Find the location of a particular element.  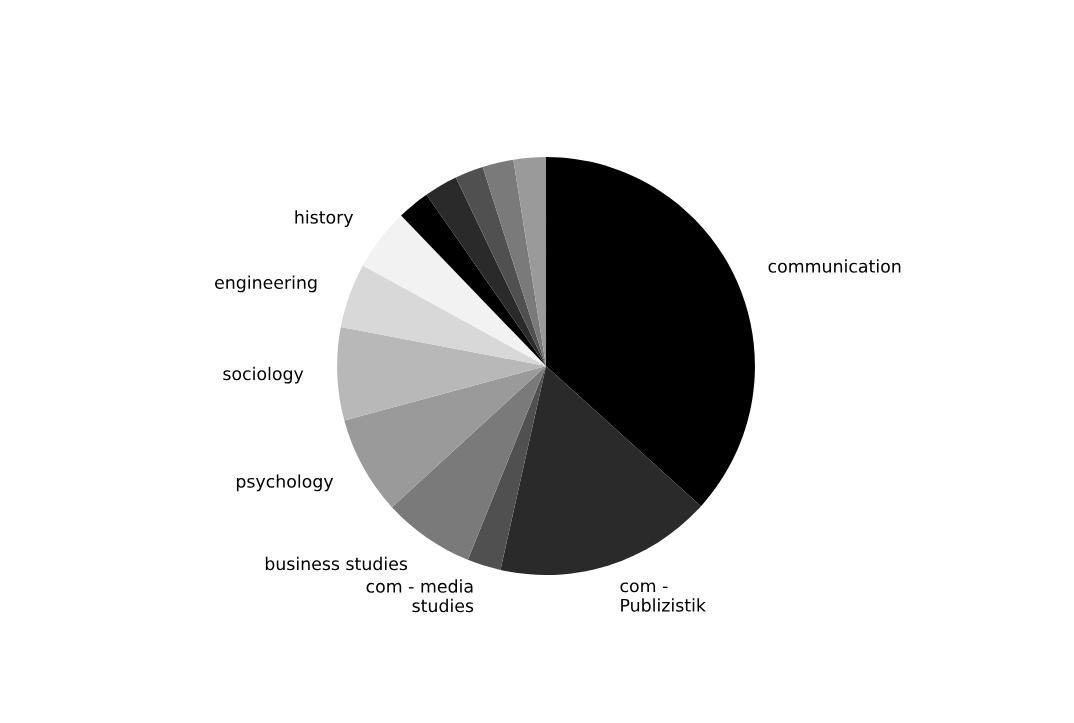

slice-label: psychology is located at coordinates (285, 483).